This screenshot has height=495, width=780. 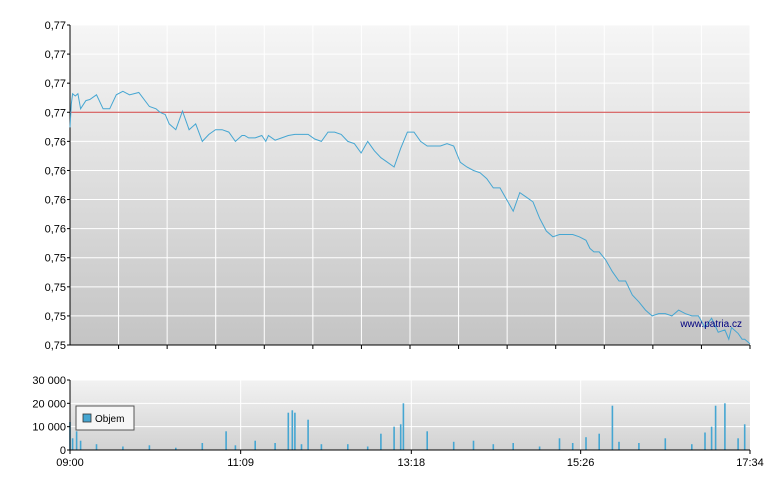 What do you see at coordinates (63, 451) in the screenshot?
I see `volume-y-tick-label: 0` at bounding box center [63, 451].